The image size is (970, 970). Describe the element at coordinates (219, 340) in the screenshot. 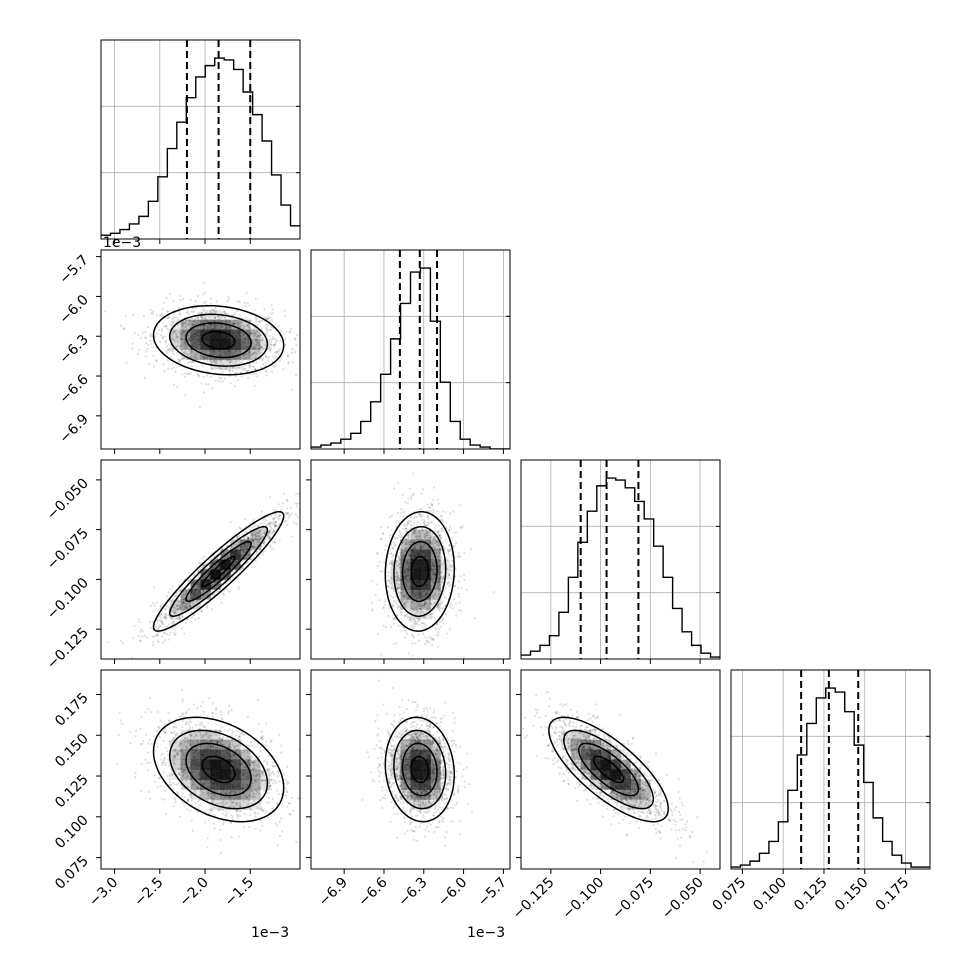

I see `contour-line` at that location.